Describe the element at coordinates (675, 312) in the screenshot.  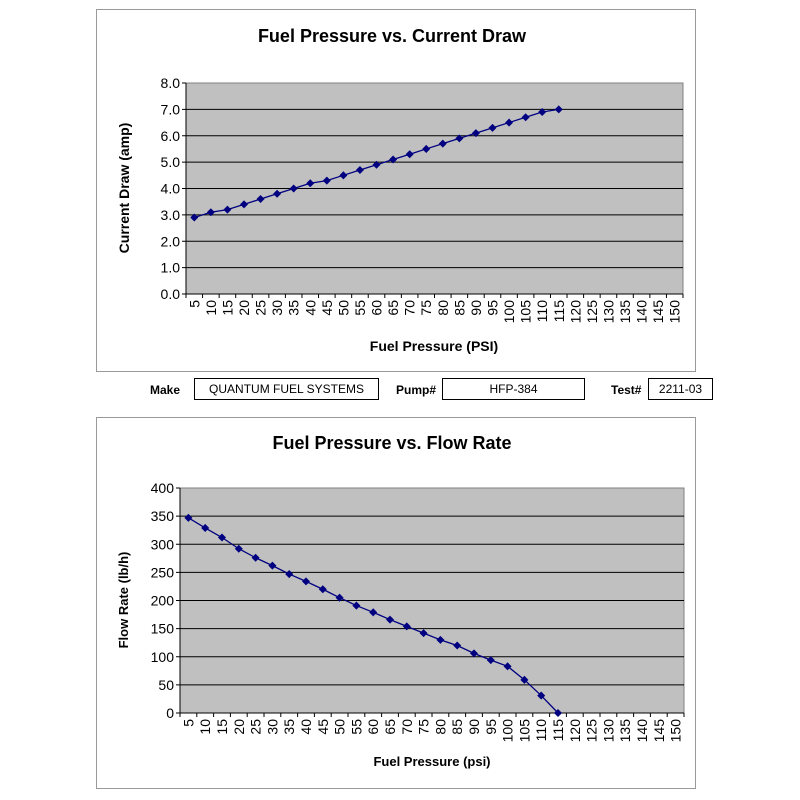
I see `x-tick-label: 150` at that location.